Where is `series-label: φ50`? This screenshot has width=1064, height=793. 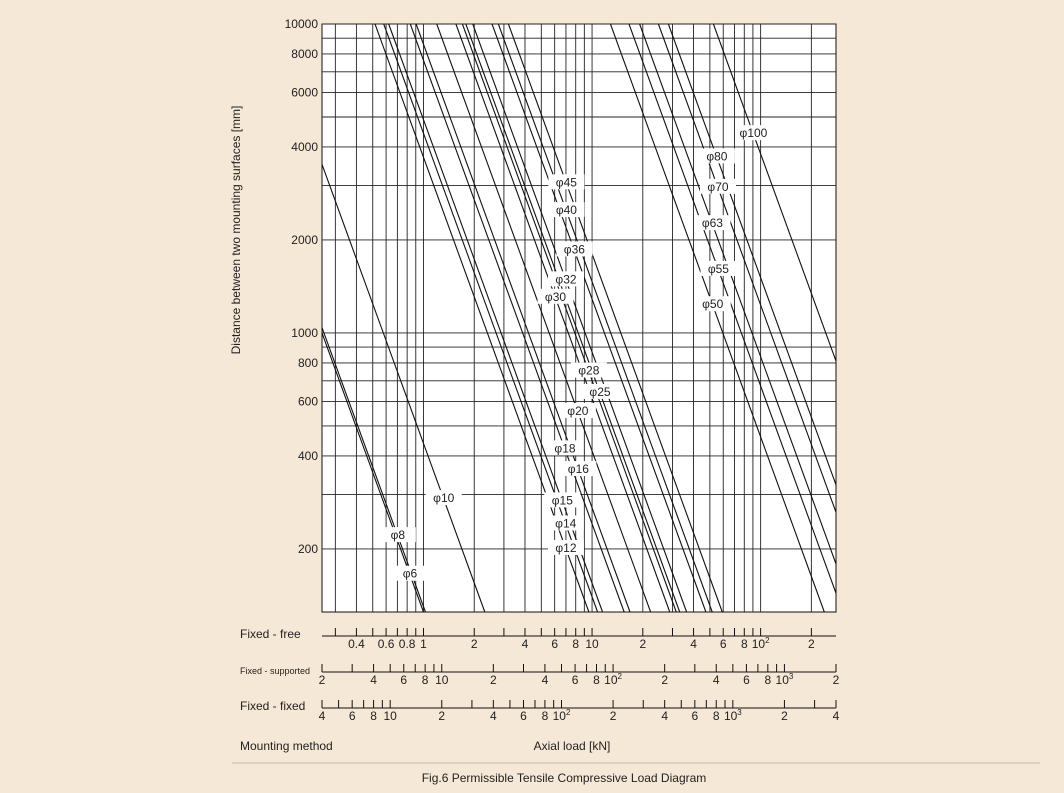
series-label: φ50 is located at coordinates (712, 304).